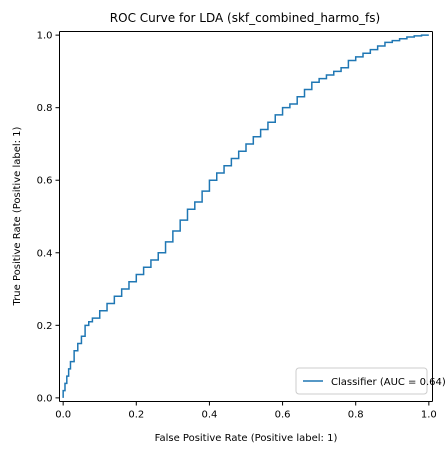 Image resolution: width=448 pixels, height=455 pixels. I want to click on y-tick-label: 0.0, so click(45, 398).